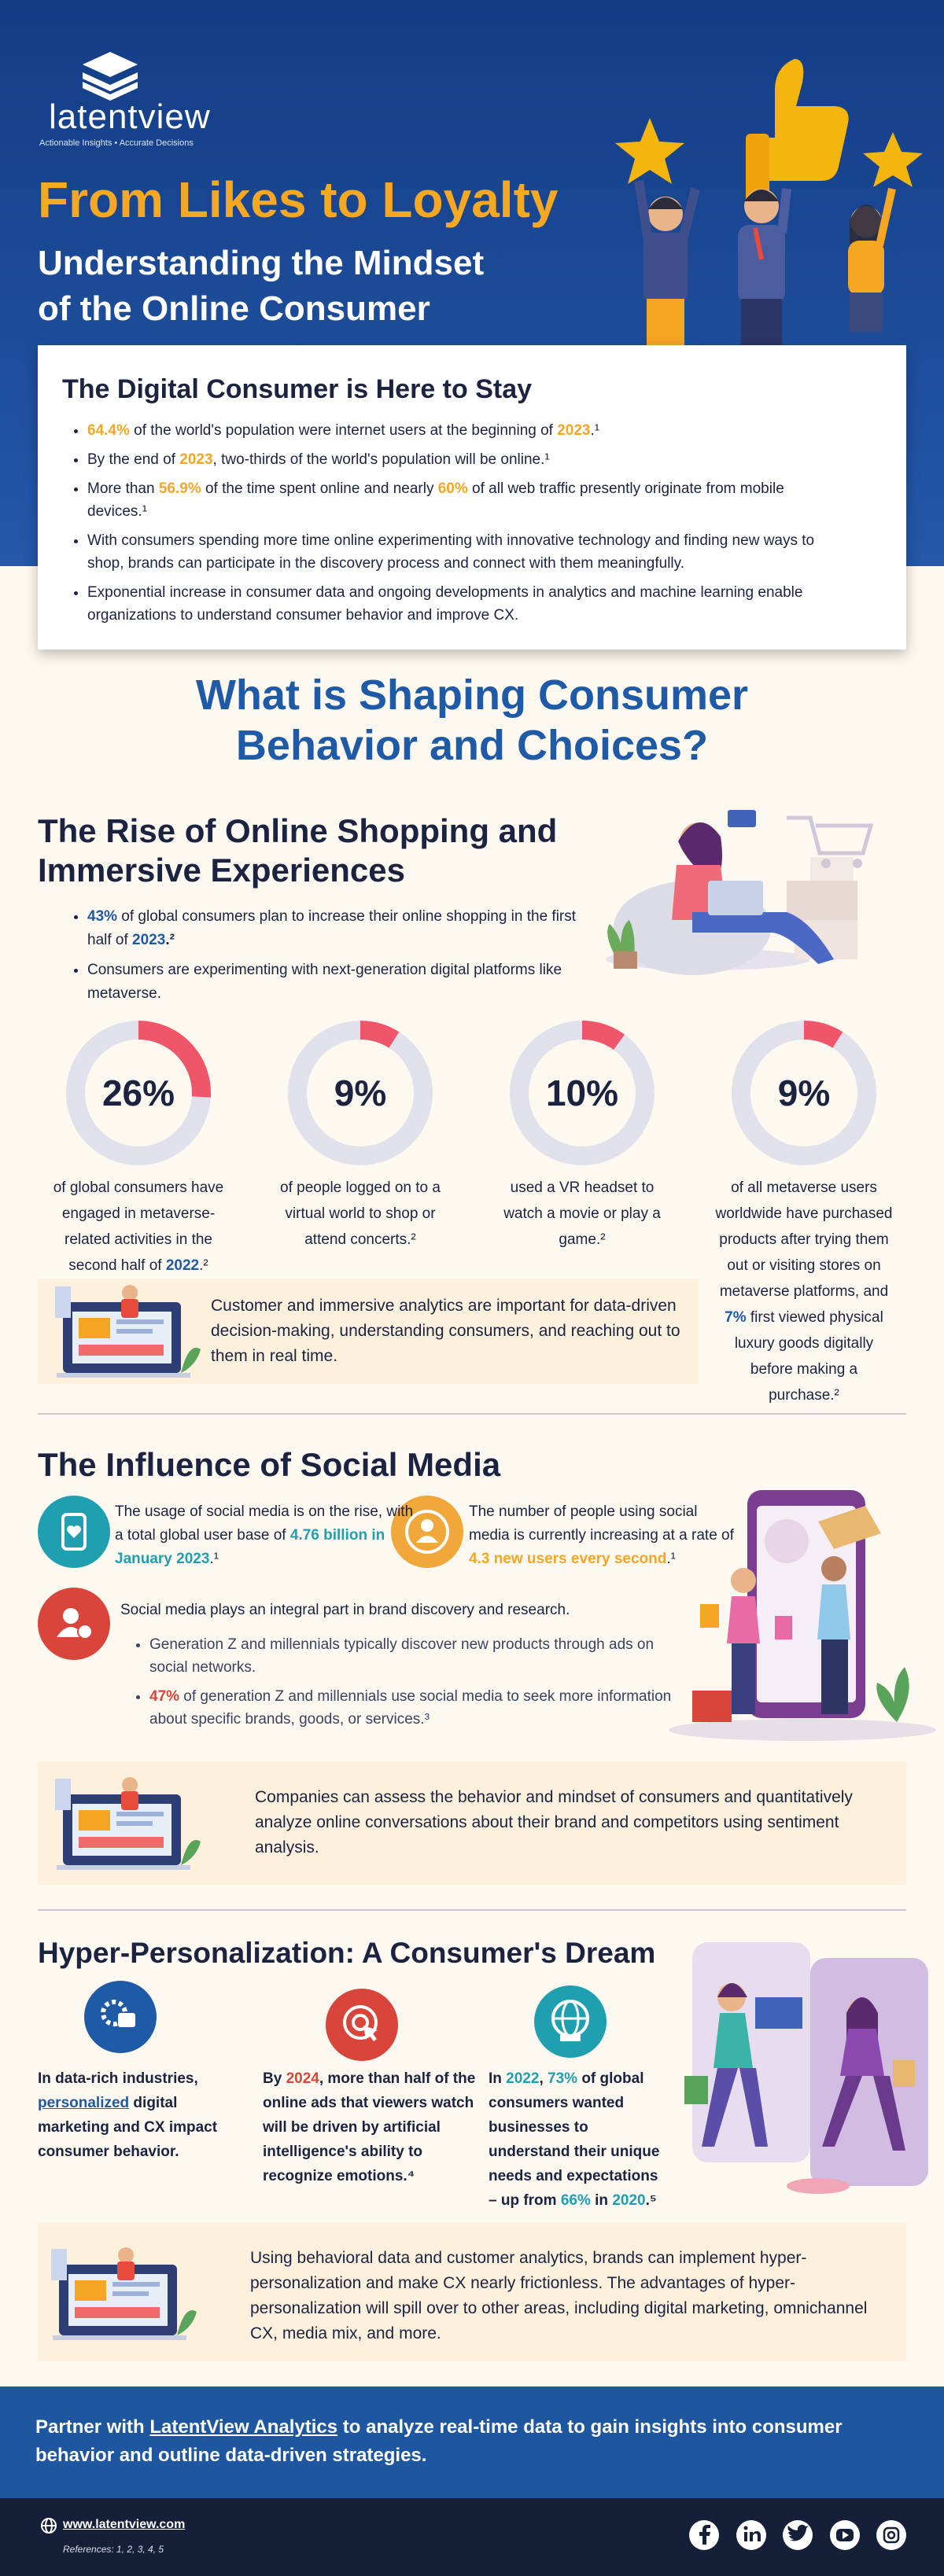 Image resolution: width=944 pixels, height=2576 pixels. What do you see at coordinates (250, 1547) in the screenshot?
I see `highlight: 4.76 billion in January 2023` at bounding box center [250, 1547].